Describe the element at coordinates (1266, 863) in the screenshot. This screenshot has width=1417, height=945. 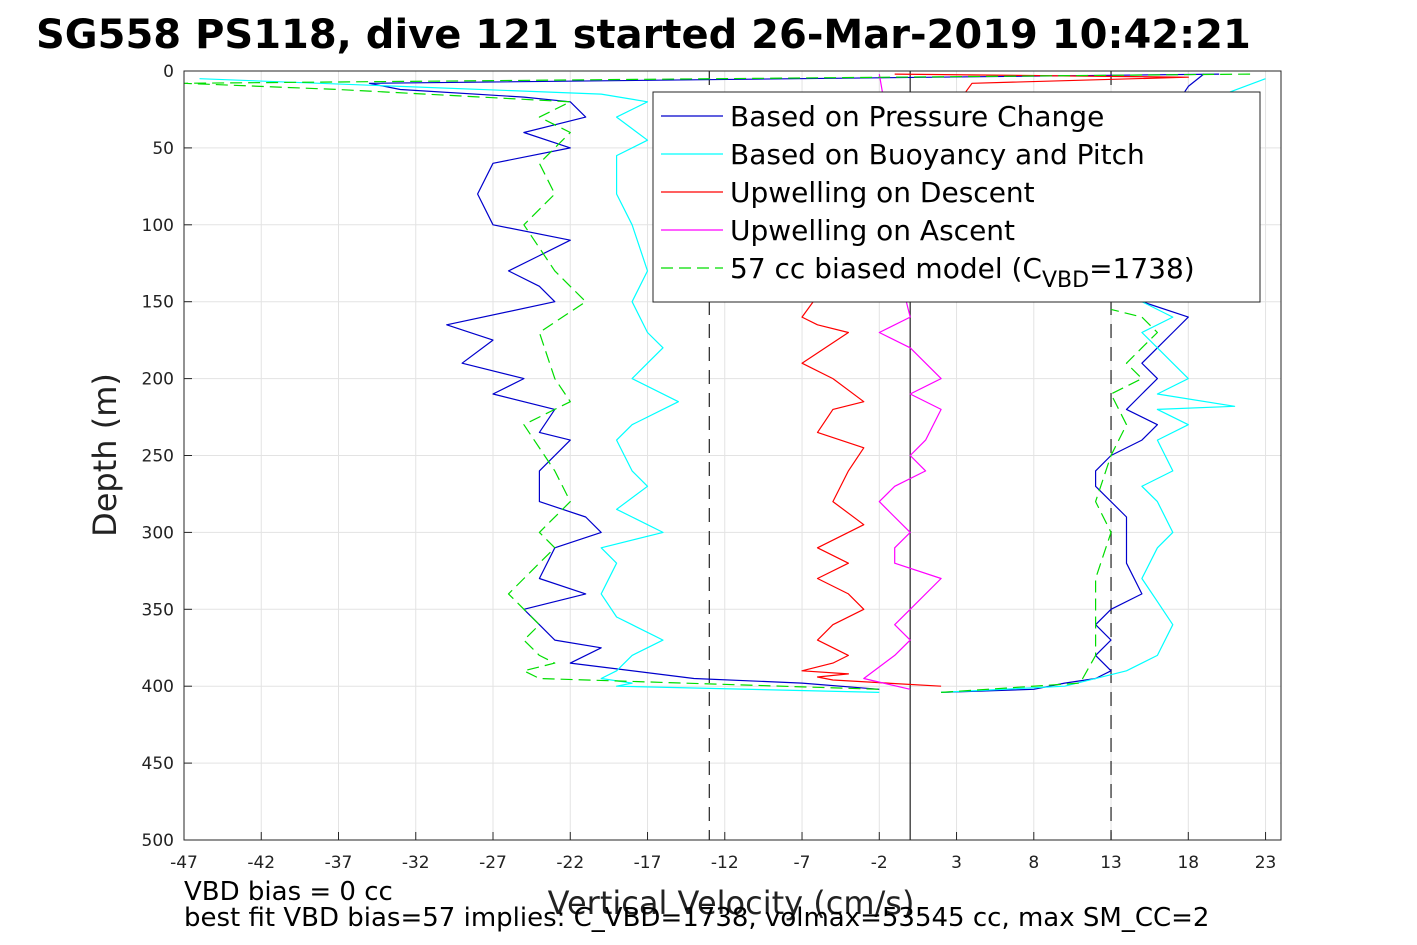
I see `x-tick-label: 23` at that location.